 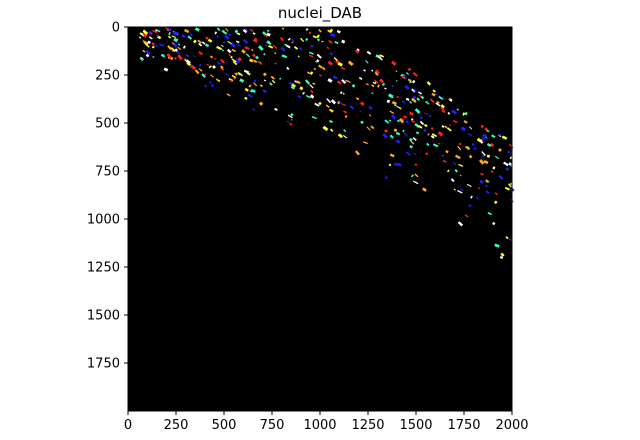 What do you see at coordinates (103, 364) in the screenshot?
I see `y-tick-label: 1750` at bounding box center [103, 364].